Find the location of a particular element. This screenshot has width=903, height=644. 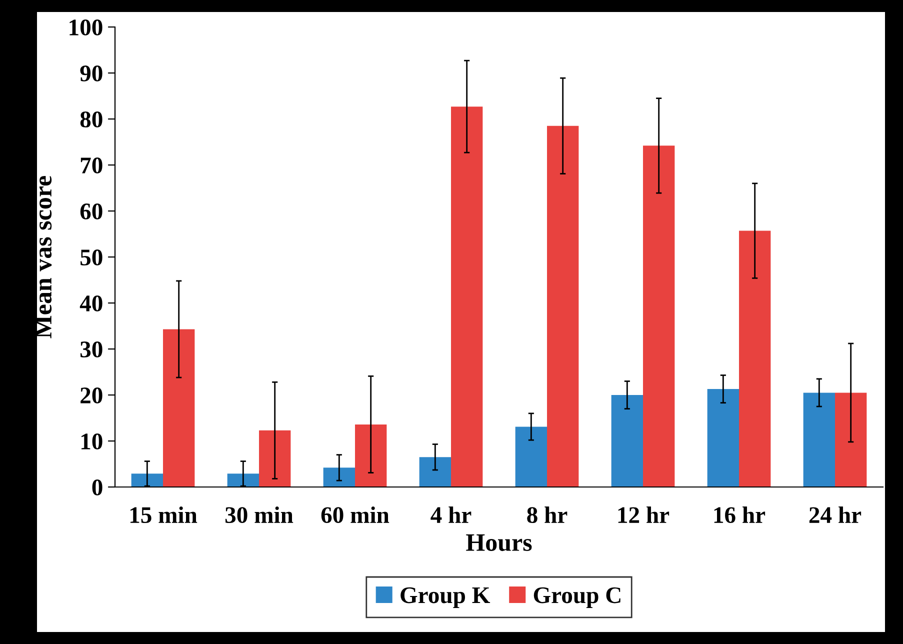

x-axis-title: Hours is located at coordinates (499, 543).